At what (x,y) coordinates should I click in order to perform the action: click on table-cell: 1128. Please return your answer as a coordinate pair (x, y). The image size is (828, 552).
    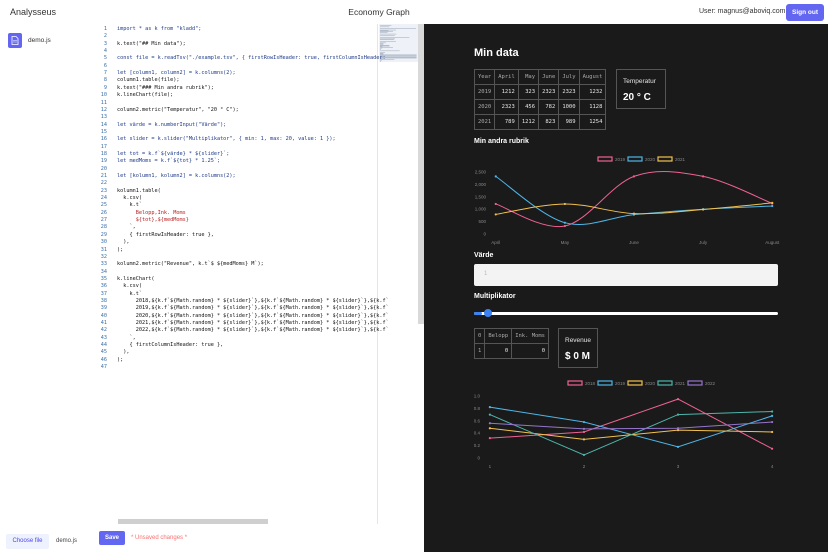
    Looking at the image, I should click on (592, 107).